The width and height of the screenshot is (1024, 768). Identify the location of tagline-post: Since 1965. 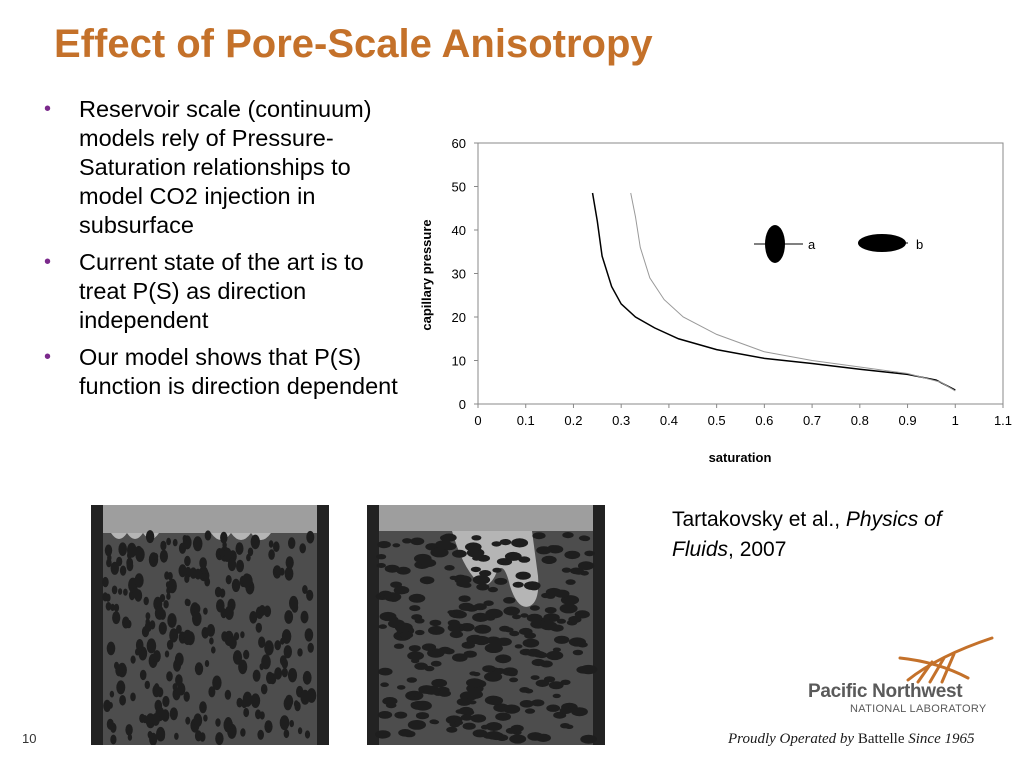
(939, 739).